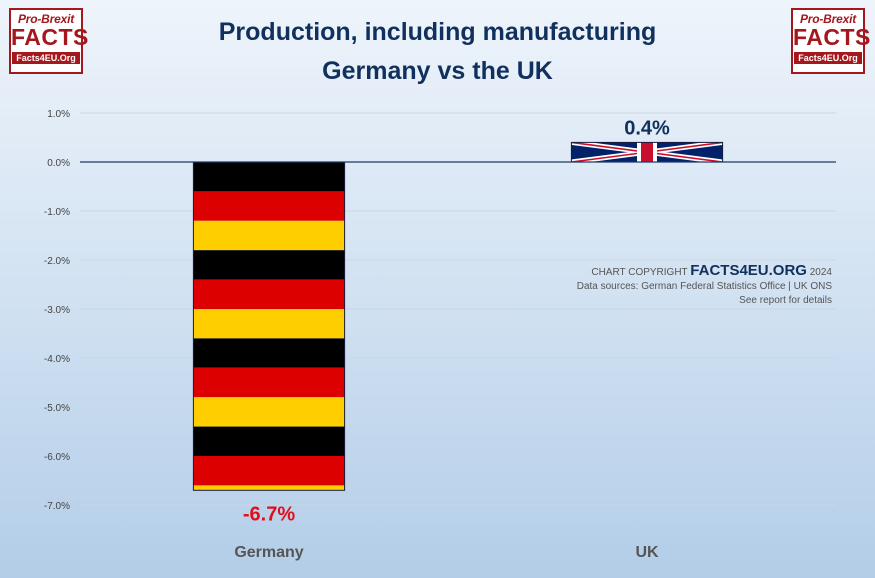 The height and width of the screenshot is (578, 875). What do you see at coordinates (639, 272) in the screenshot?
I see `copyright-prefix: CHART COPYRIGHT` at bounding box center [639, 272].